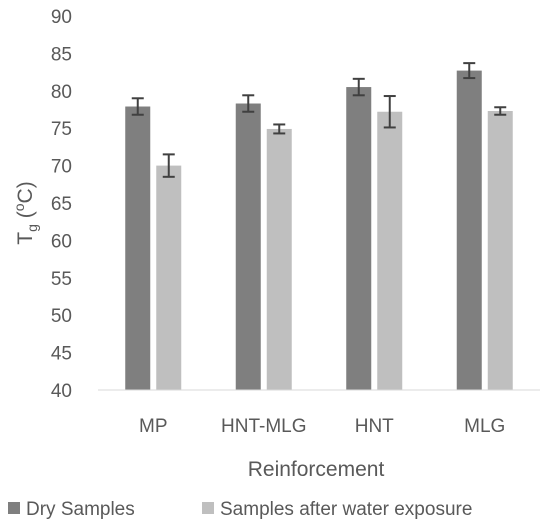  What do you see at coordinates (248, 247) in the screenshot?
I see `bar-dry-hnt-mlg` at bounding box center [248, 247].